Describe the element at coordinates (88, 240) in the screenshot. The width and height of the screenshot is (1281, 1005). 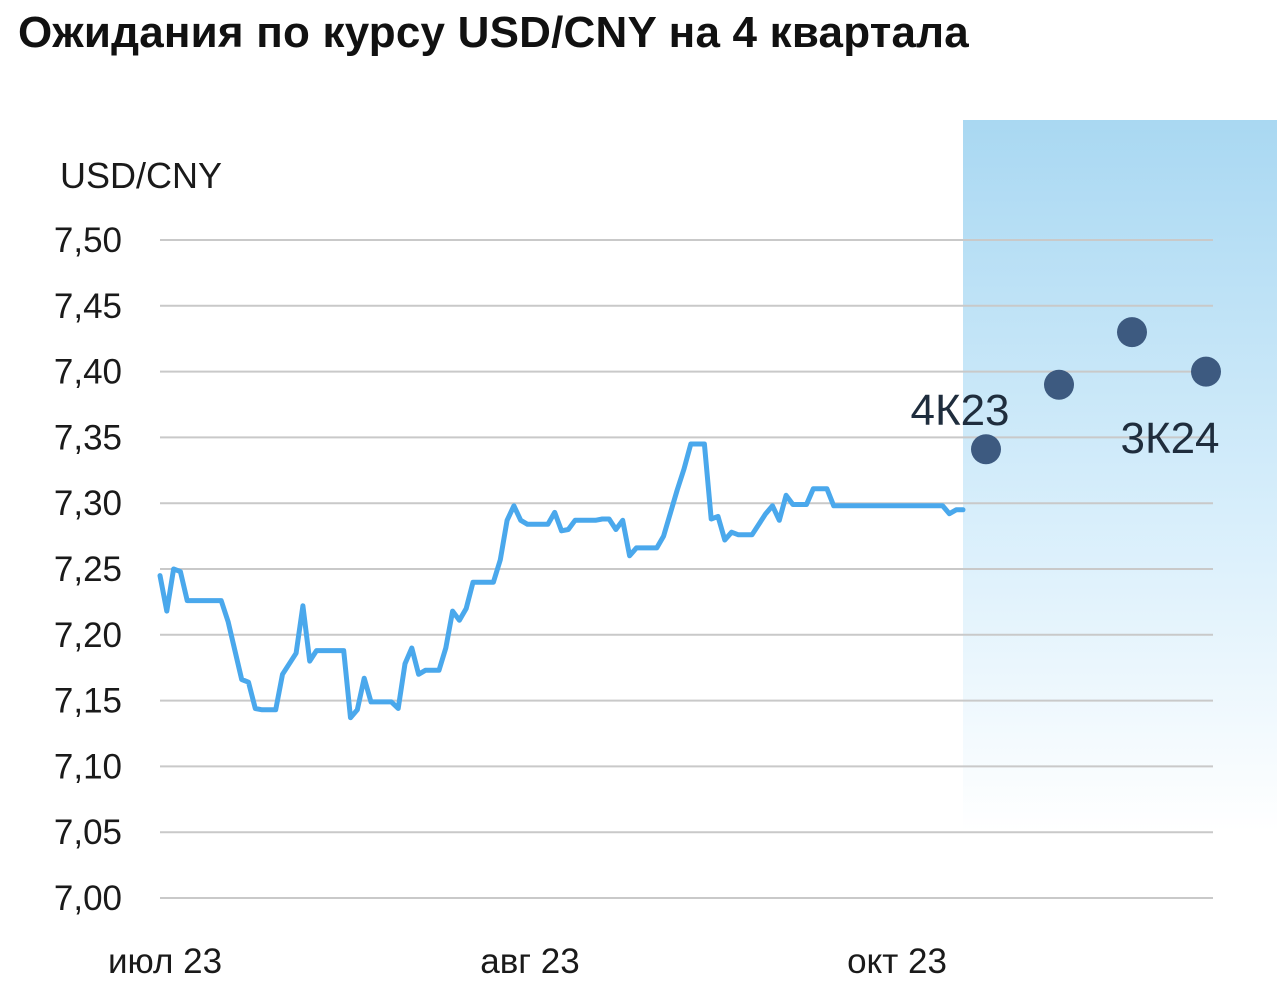
I see `y-tick-label: 7,50` at that location.